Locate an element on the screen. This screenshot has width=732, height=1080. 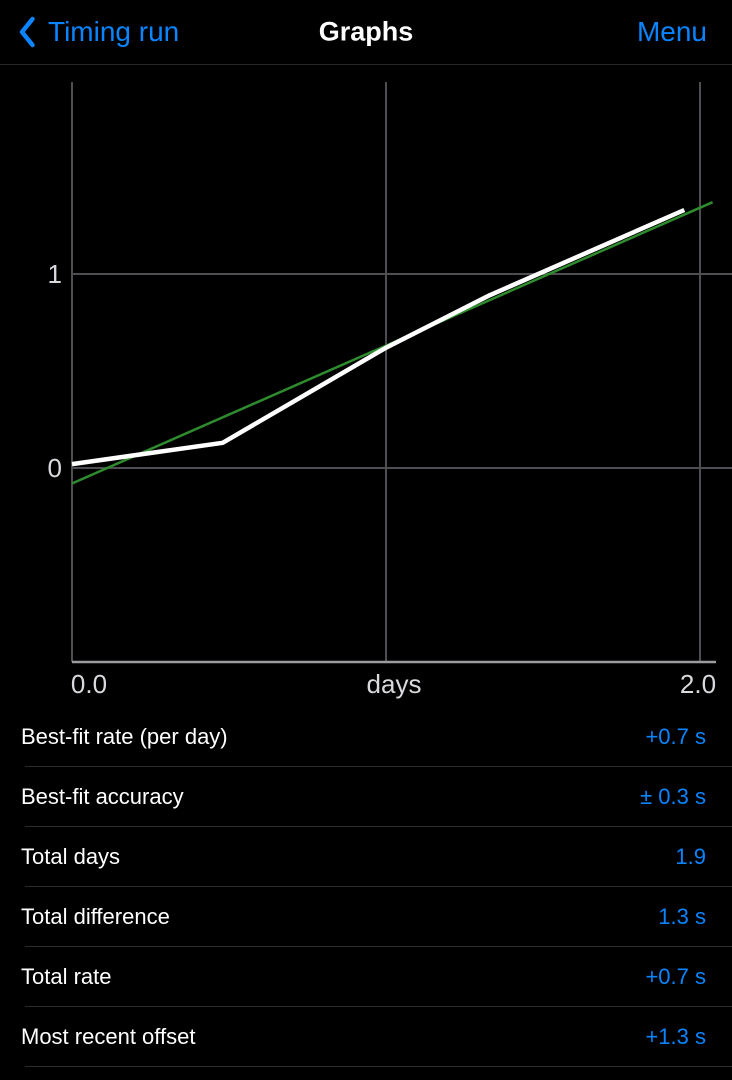
stat-row-most-recent-offset: Most recent offset +1.3 s is located at coordinates (366, 1037).